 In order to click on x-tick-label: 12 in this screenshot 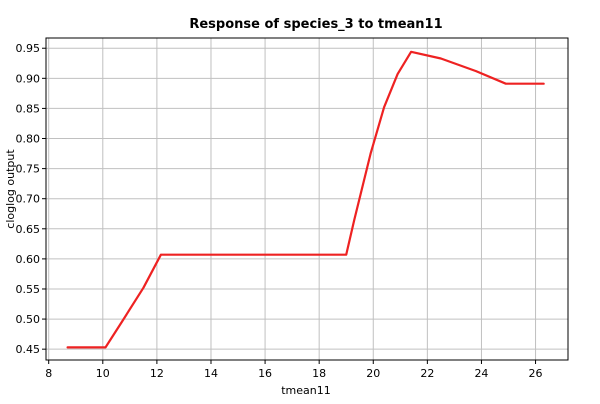, I will do `click(157, 373)`.